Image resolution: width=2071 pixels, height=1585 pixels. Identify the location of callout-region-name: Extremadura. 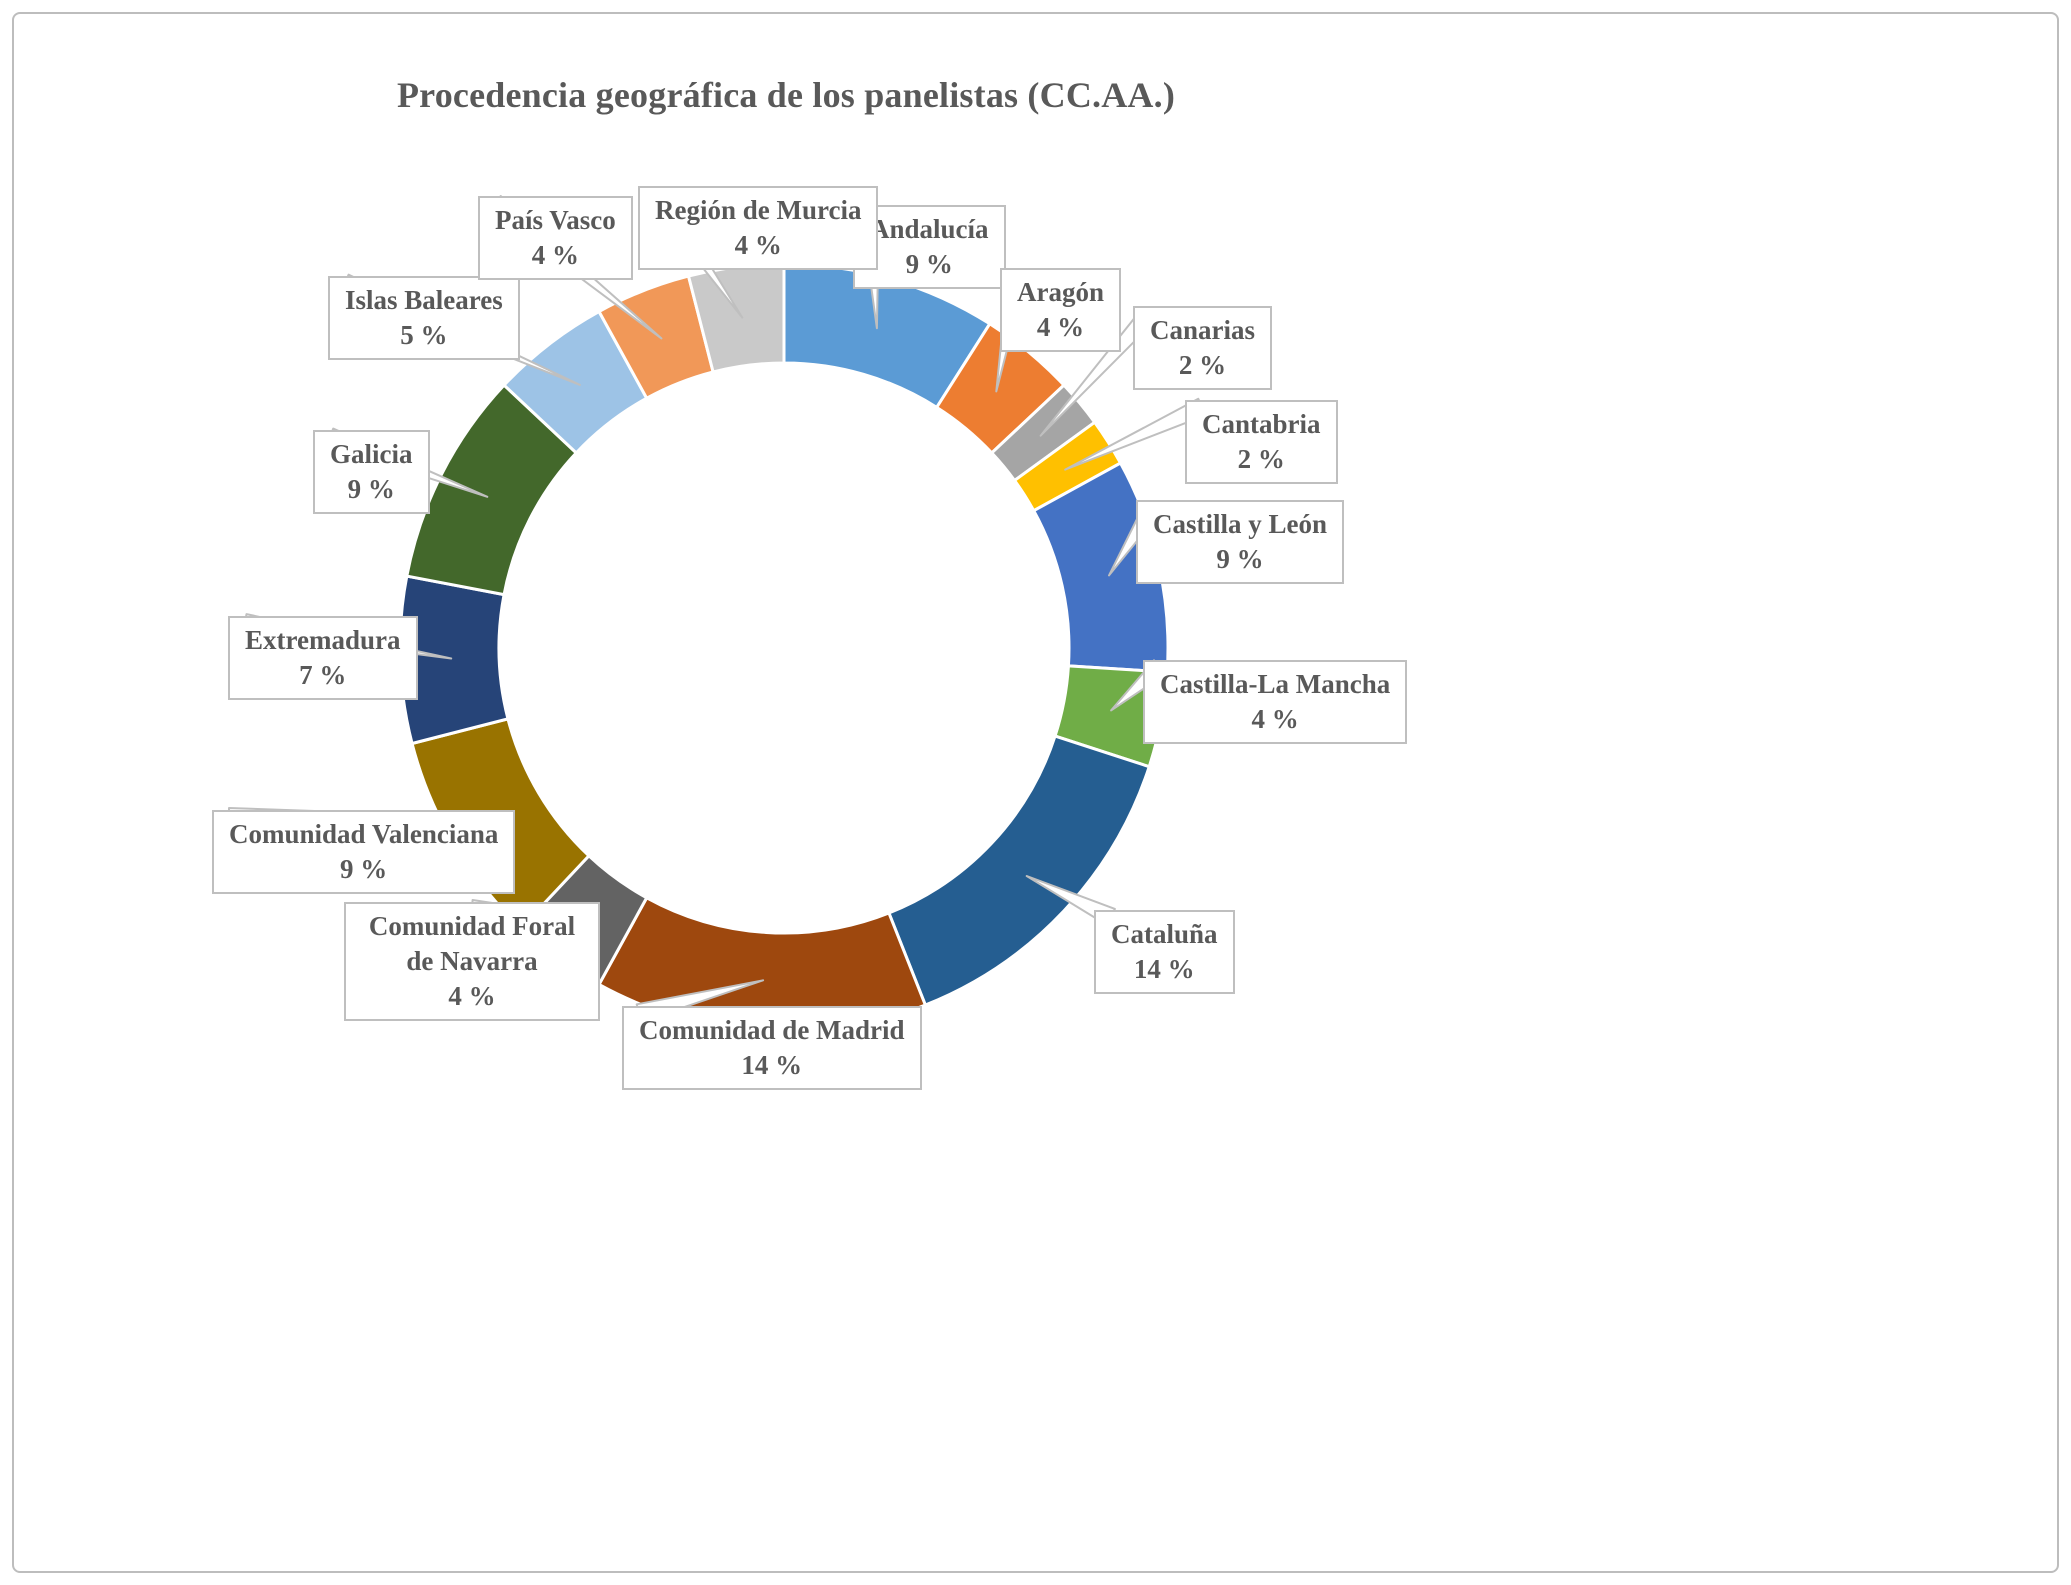
(323, 640).